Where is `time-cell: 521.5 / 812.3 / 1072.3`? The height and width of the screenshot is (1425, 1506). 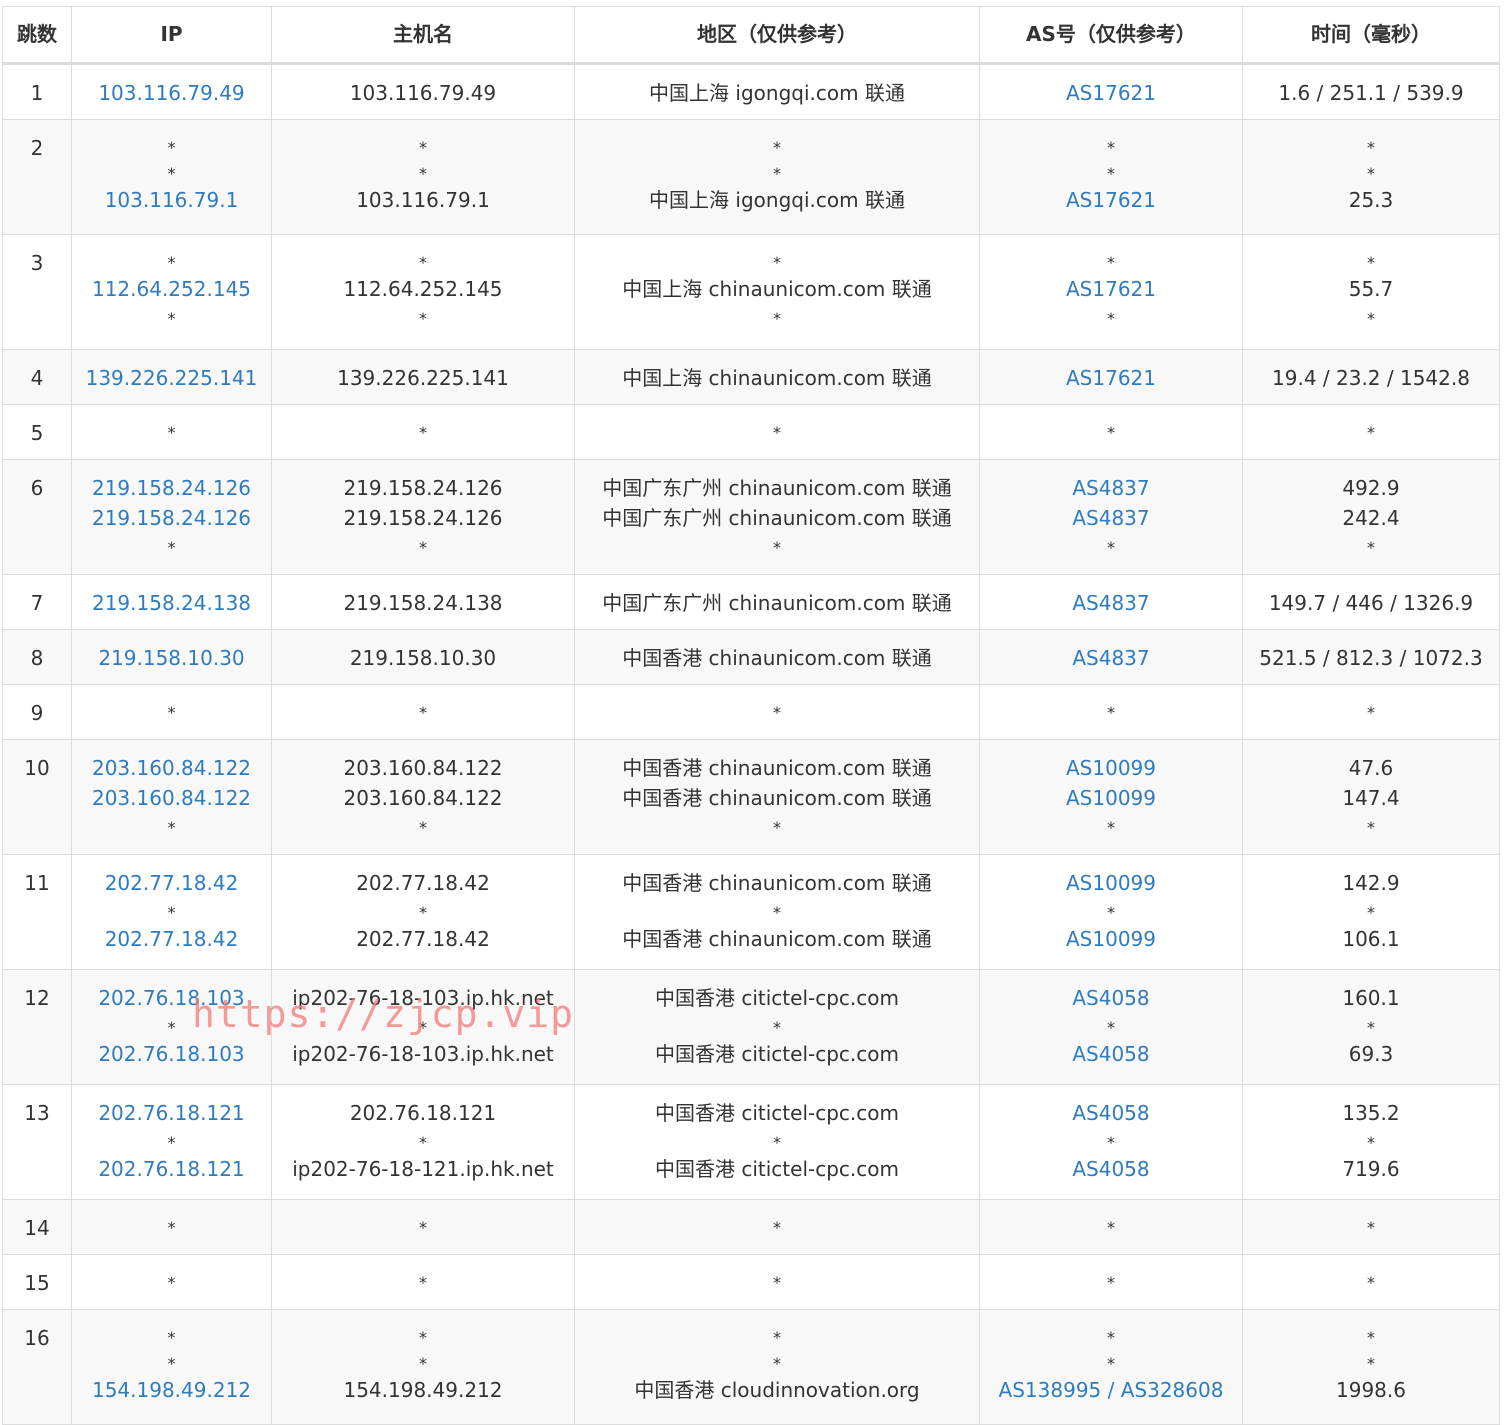 time-cell: 521.5 / 812.3 / 1072.3 is located at coordinates (1371, 657).